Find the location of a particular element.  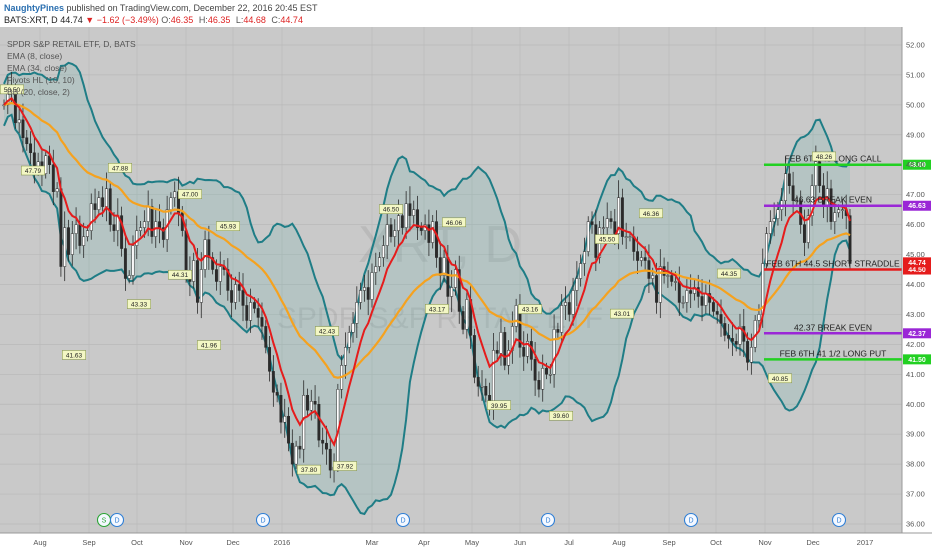

indicator-legend-symbol: SPDR S&P RETAIL ETF, D, BATS is located at coordinates (71, 44).